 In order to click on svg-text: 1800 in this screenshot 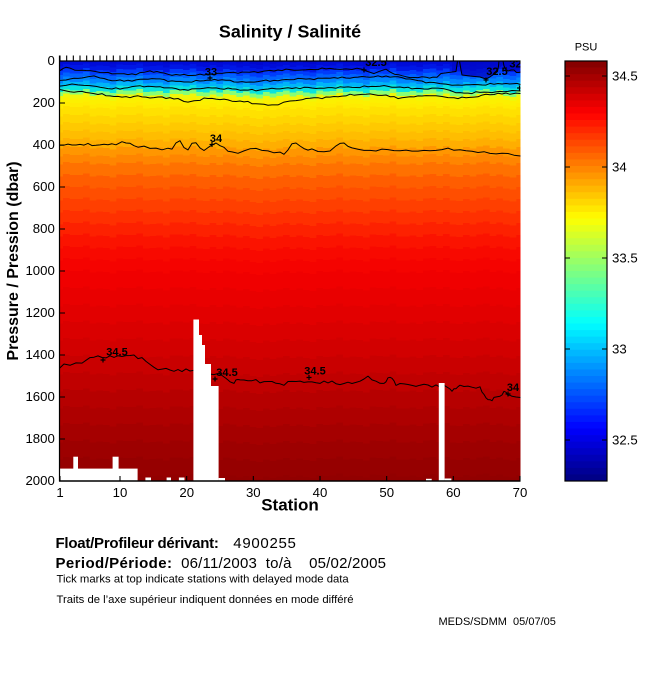, I will do `click(39, 438)`.